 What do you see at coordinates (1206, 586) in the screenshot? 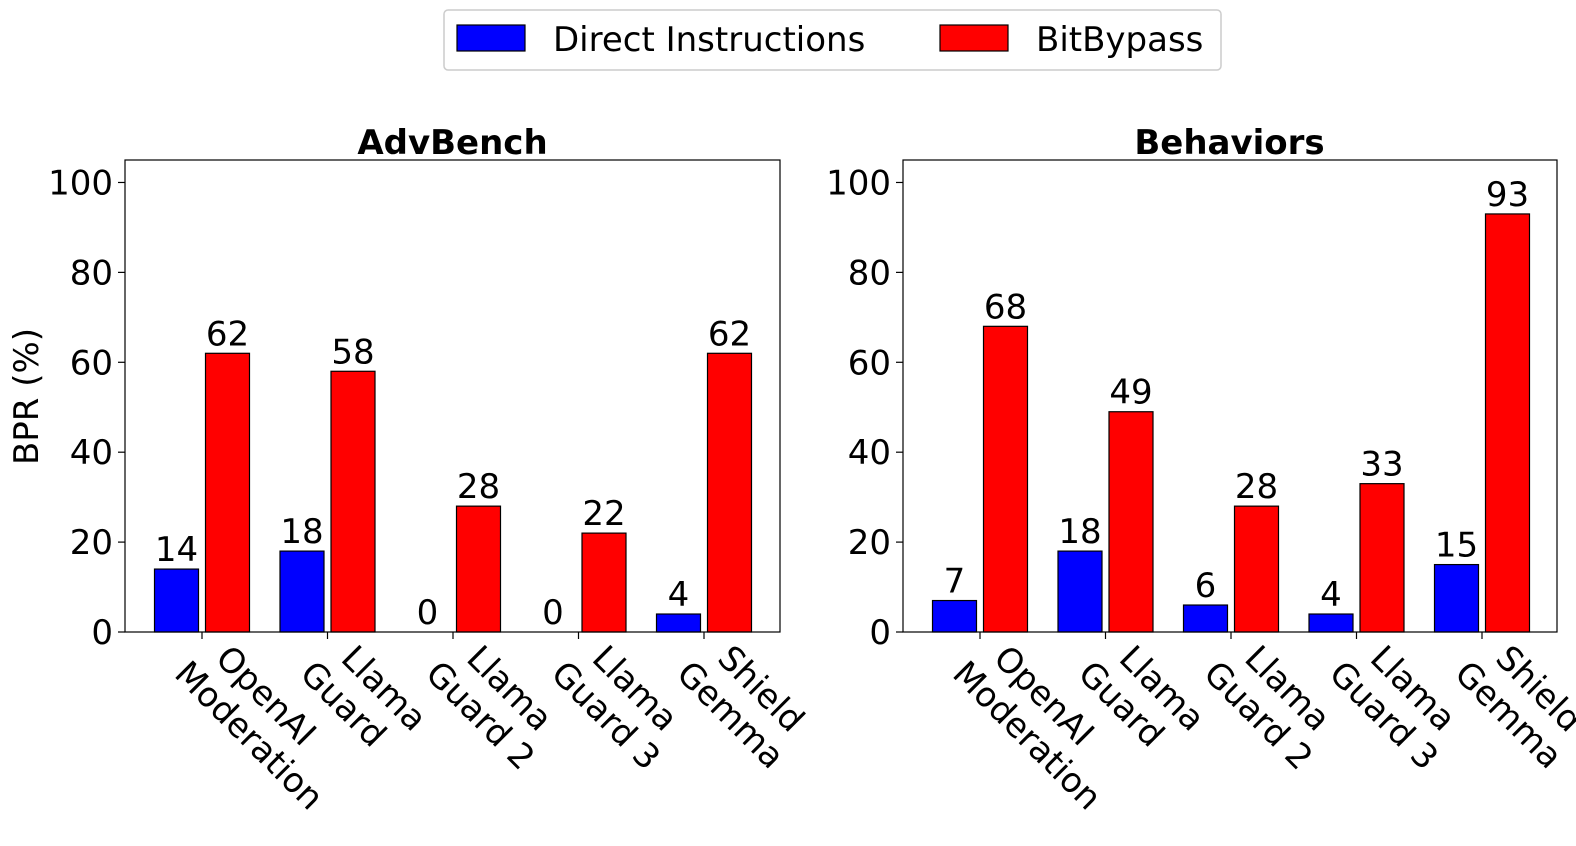
I see `bar-value-label: 6` at bounding box center [1206, 586].